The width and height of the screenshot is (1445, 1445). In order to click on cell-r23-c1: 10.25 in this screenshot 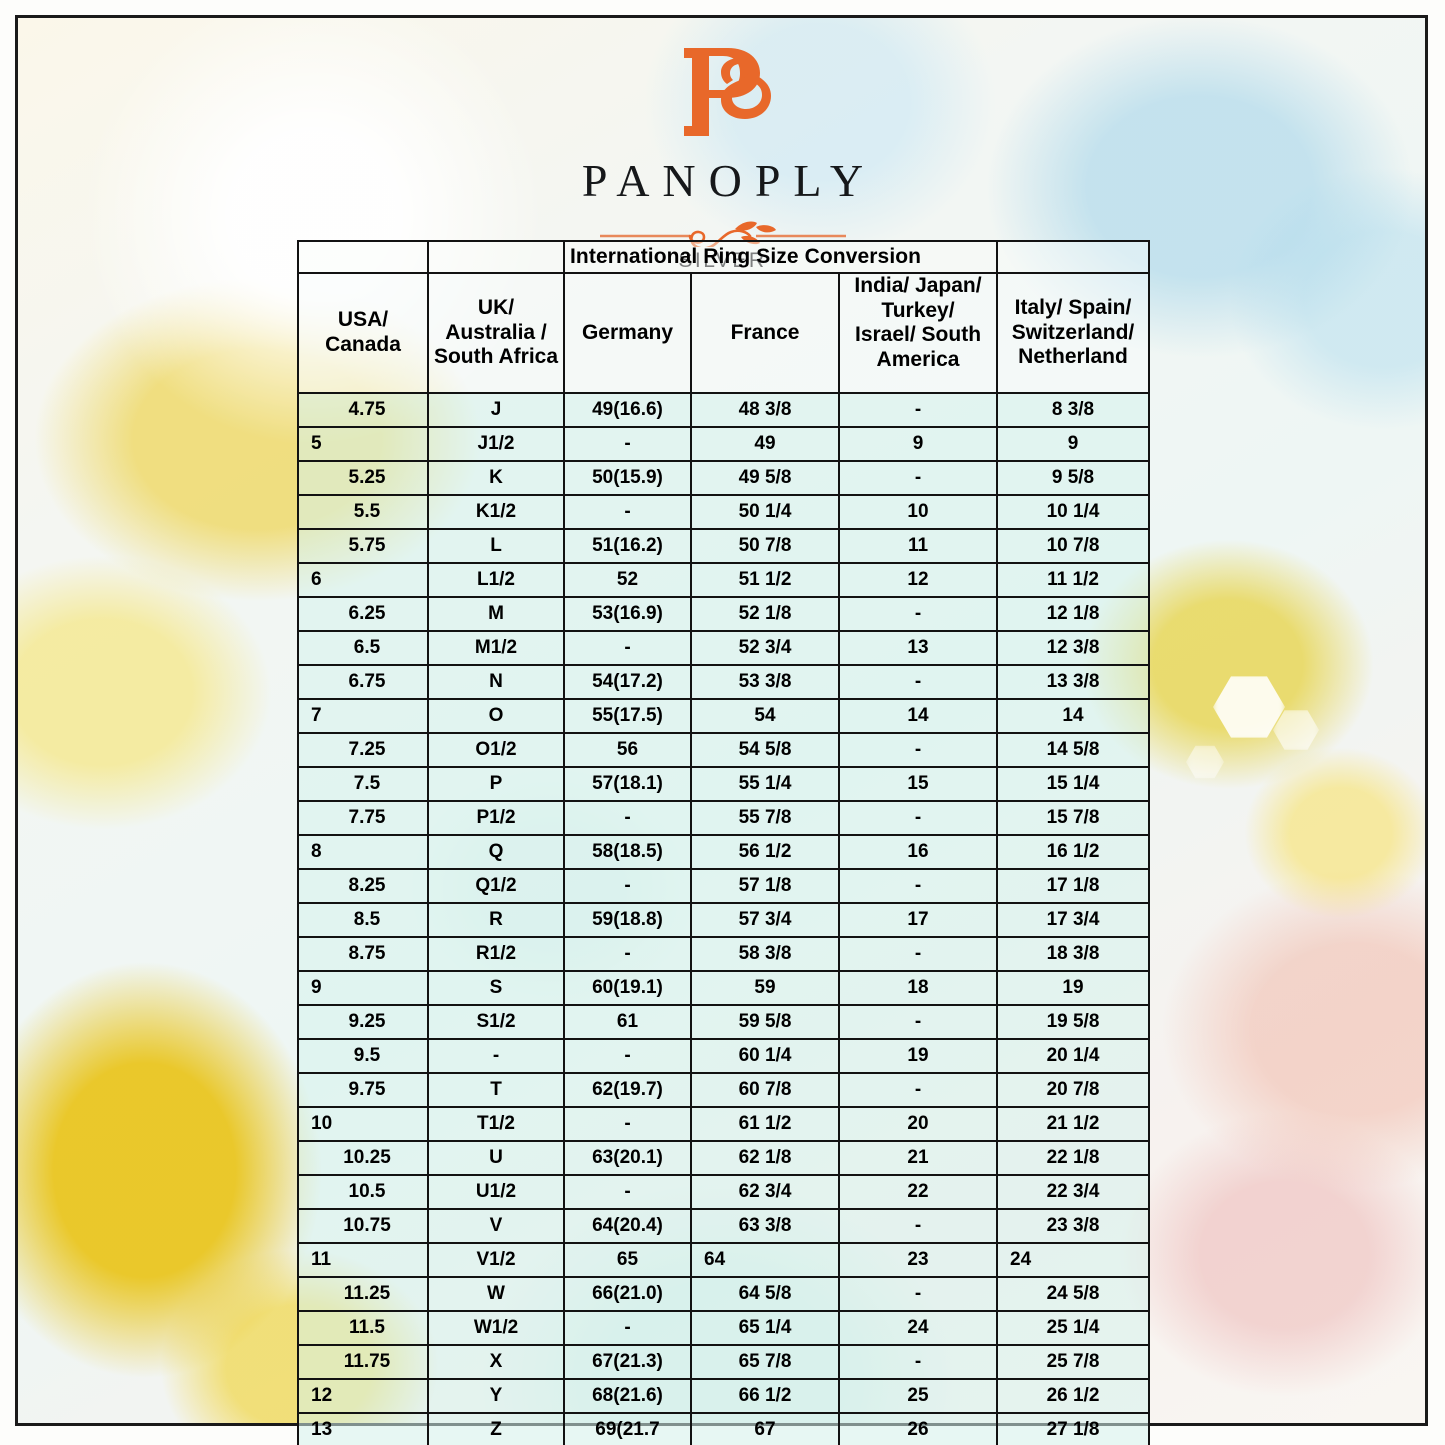, I will do `click(363, 1158)`.